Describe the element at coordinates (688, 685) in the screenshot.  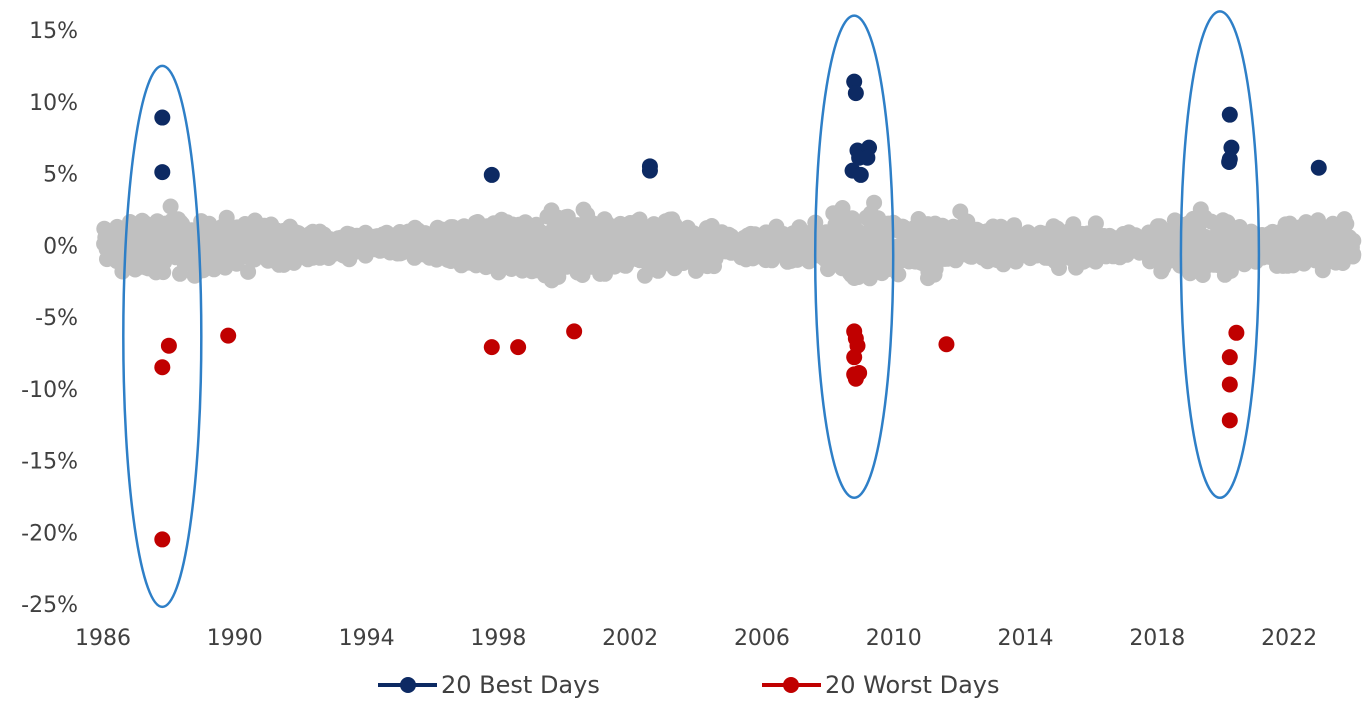
I see `legend: 20 Best Days 20 Worst Days` at that location.